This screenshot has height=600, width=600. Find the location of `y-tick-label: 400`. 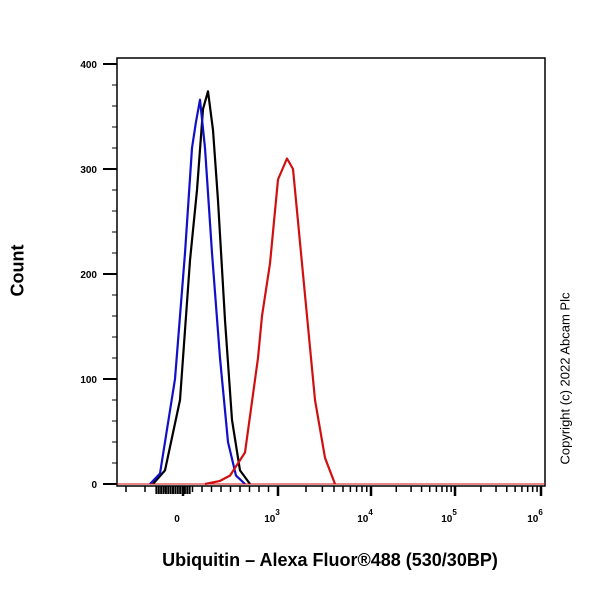

y-tick-label: 400 is located at coordinates (88, 65).